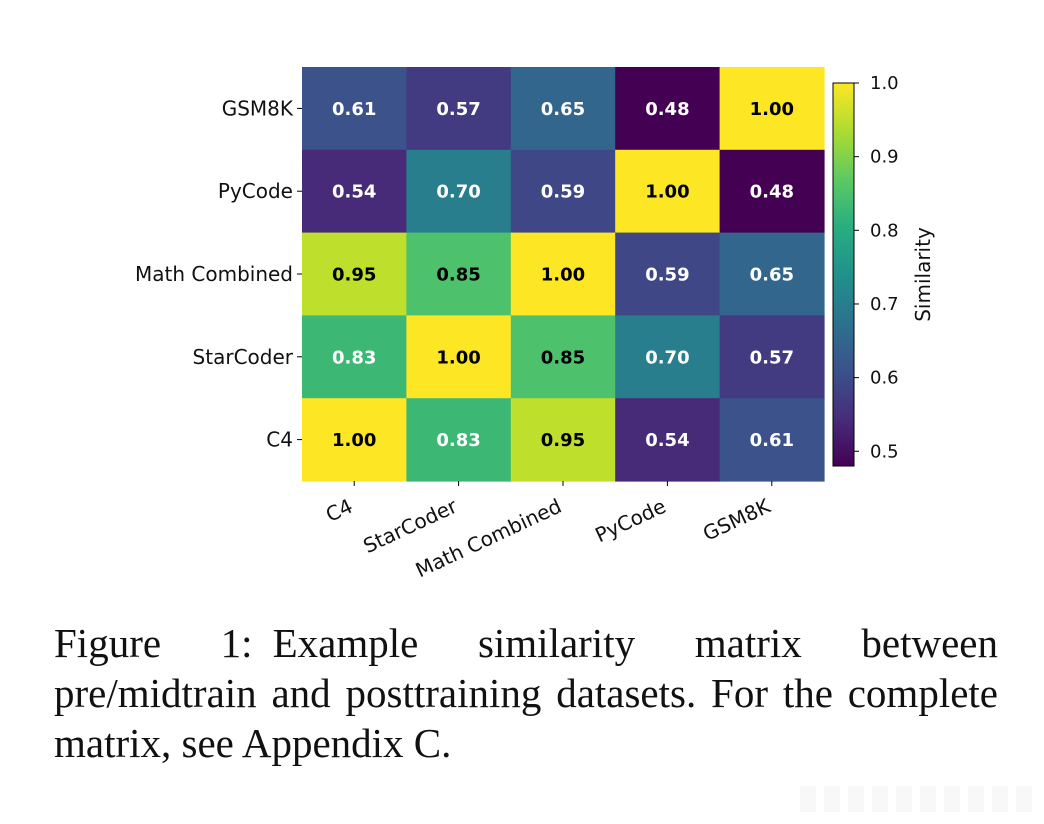 The height and width of the screenshot is (824, 1044). What do you see at coordinates (884, 451) in the screenshot?
I see `colorbar-tick-label: 0.5` at bounding box center [884, 451].